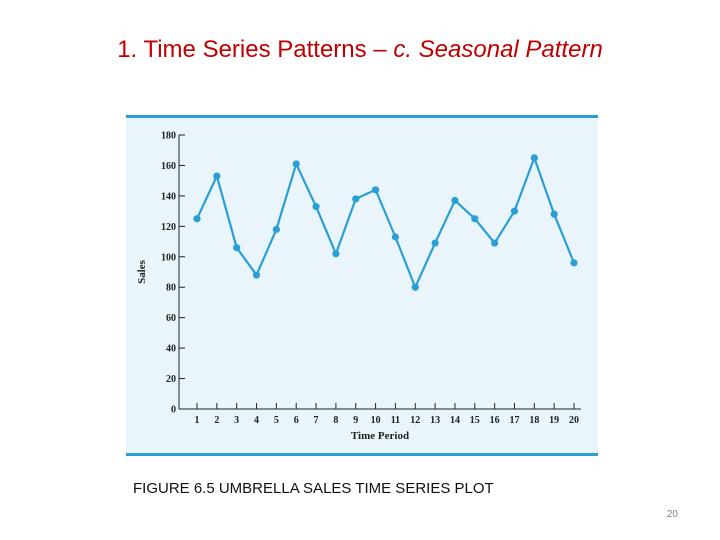 The image size is (720, 540). What do you see at coordinates (276, 420) in the screenshot?
I see `x-tick-label: 5` at bounding box center [276, 420].